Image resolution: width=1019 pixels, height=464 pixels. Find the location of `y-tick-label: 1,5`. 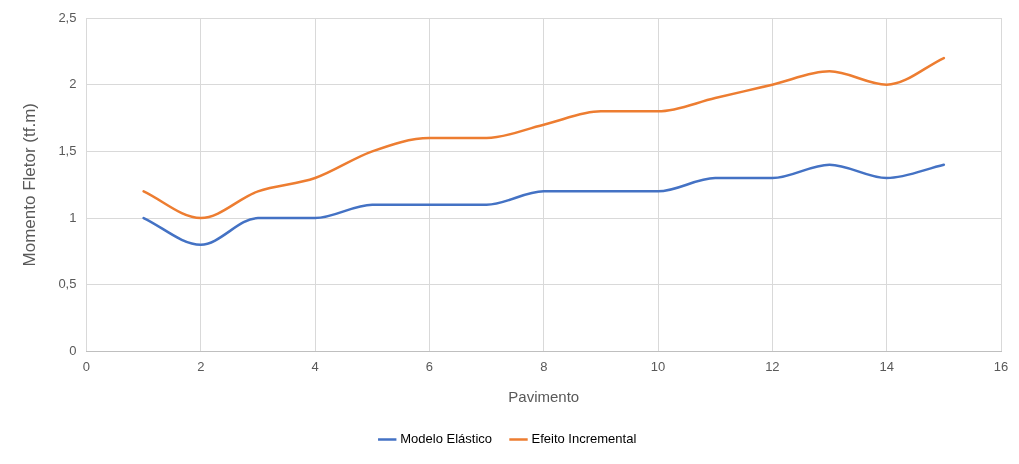

y-tick-label: 1,5 is located at coordinates (67, 150).